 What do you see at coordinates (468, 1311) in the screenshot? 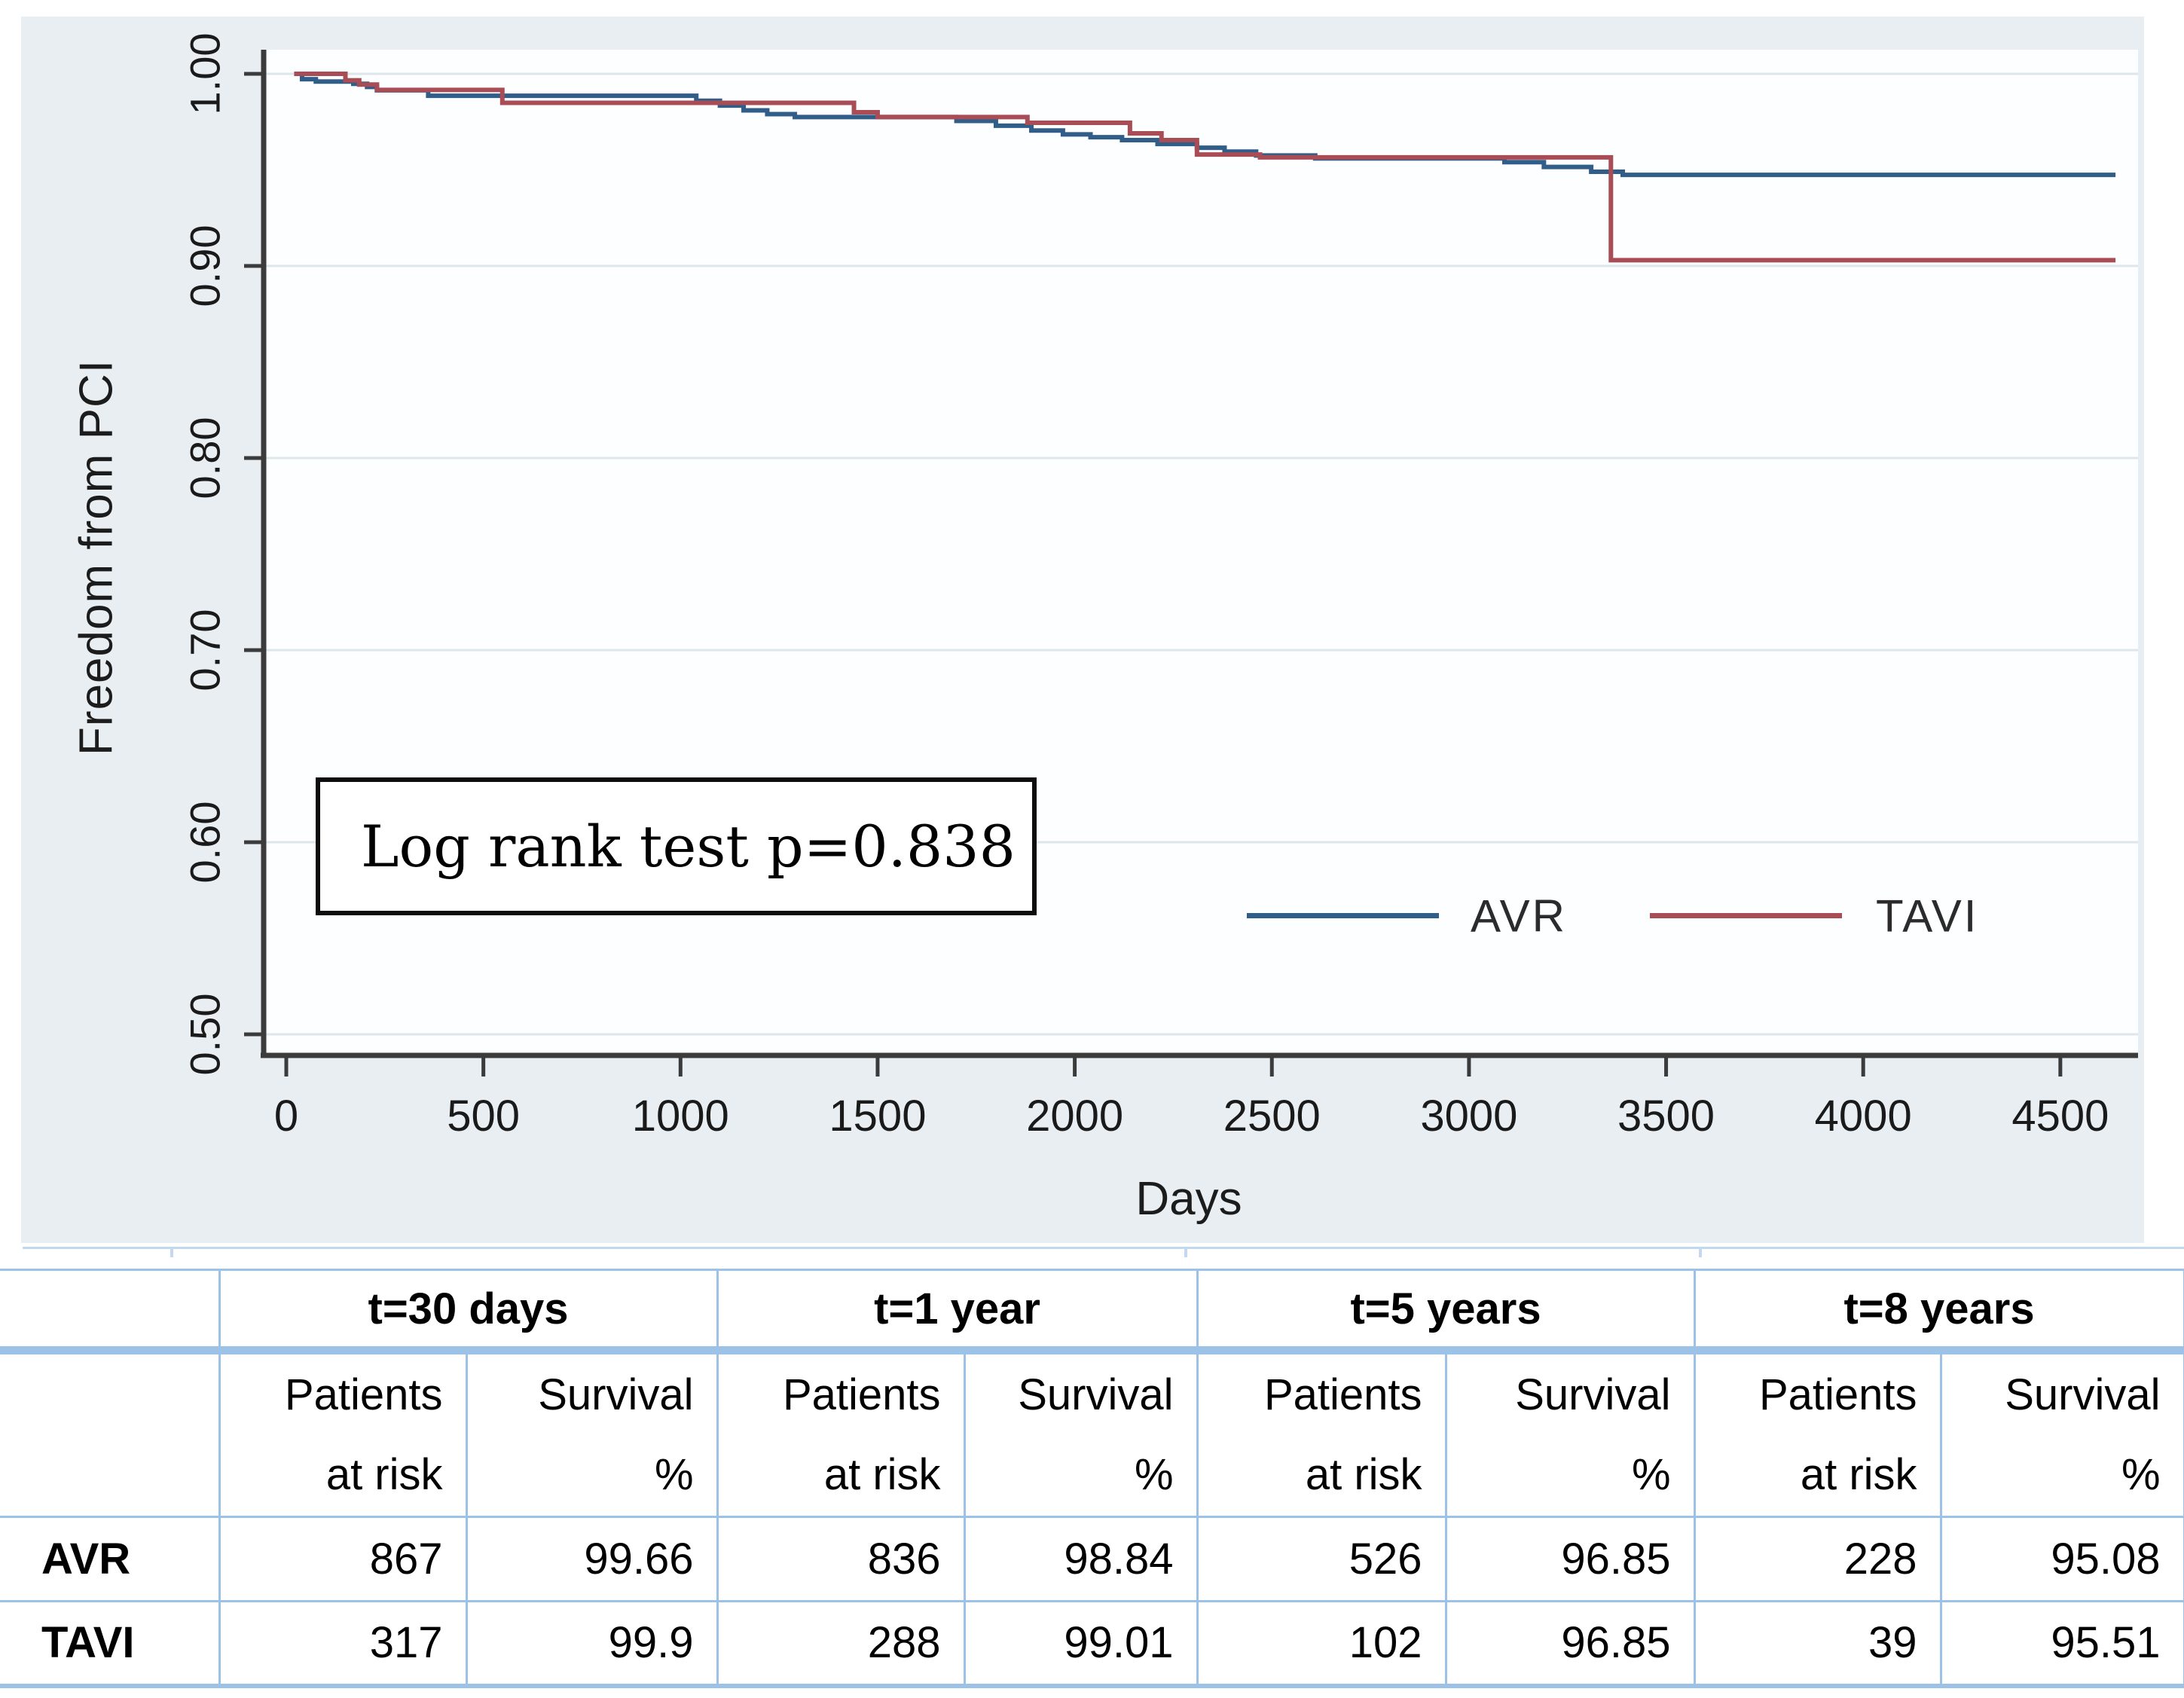
I see `group-header-t30days: t=30 days` at bounding box center [468, 1311].